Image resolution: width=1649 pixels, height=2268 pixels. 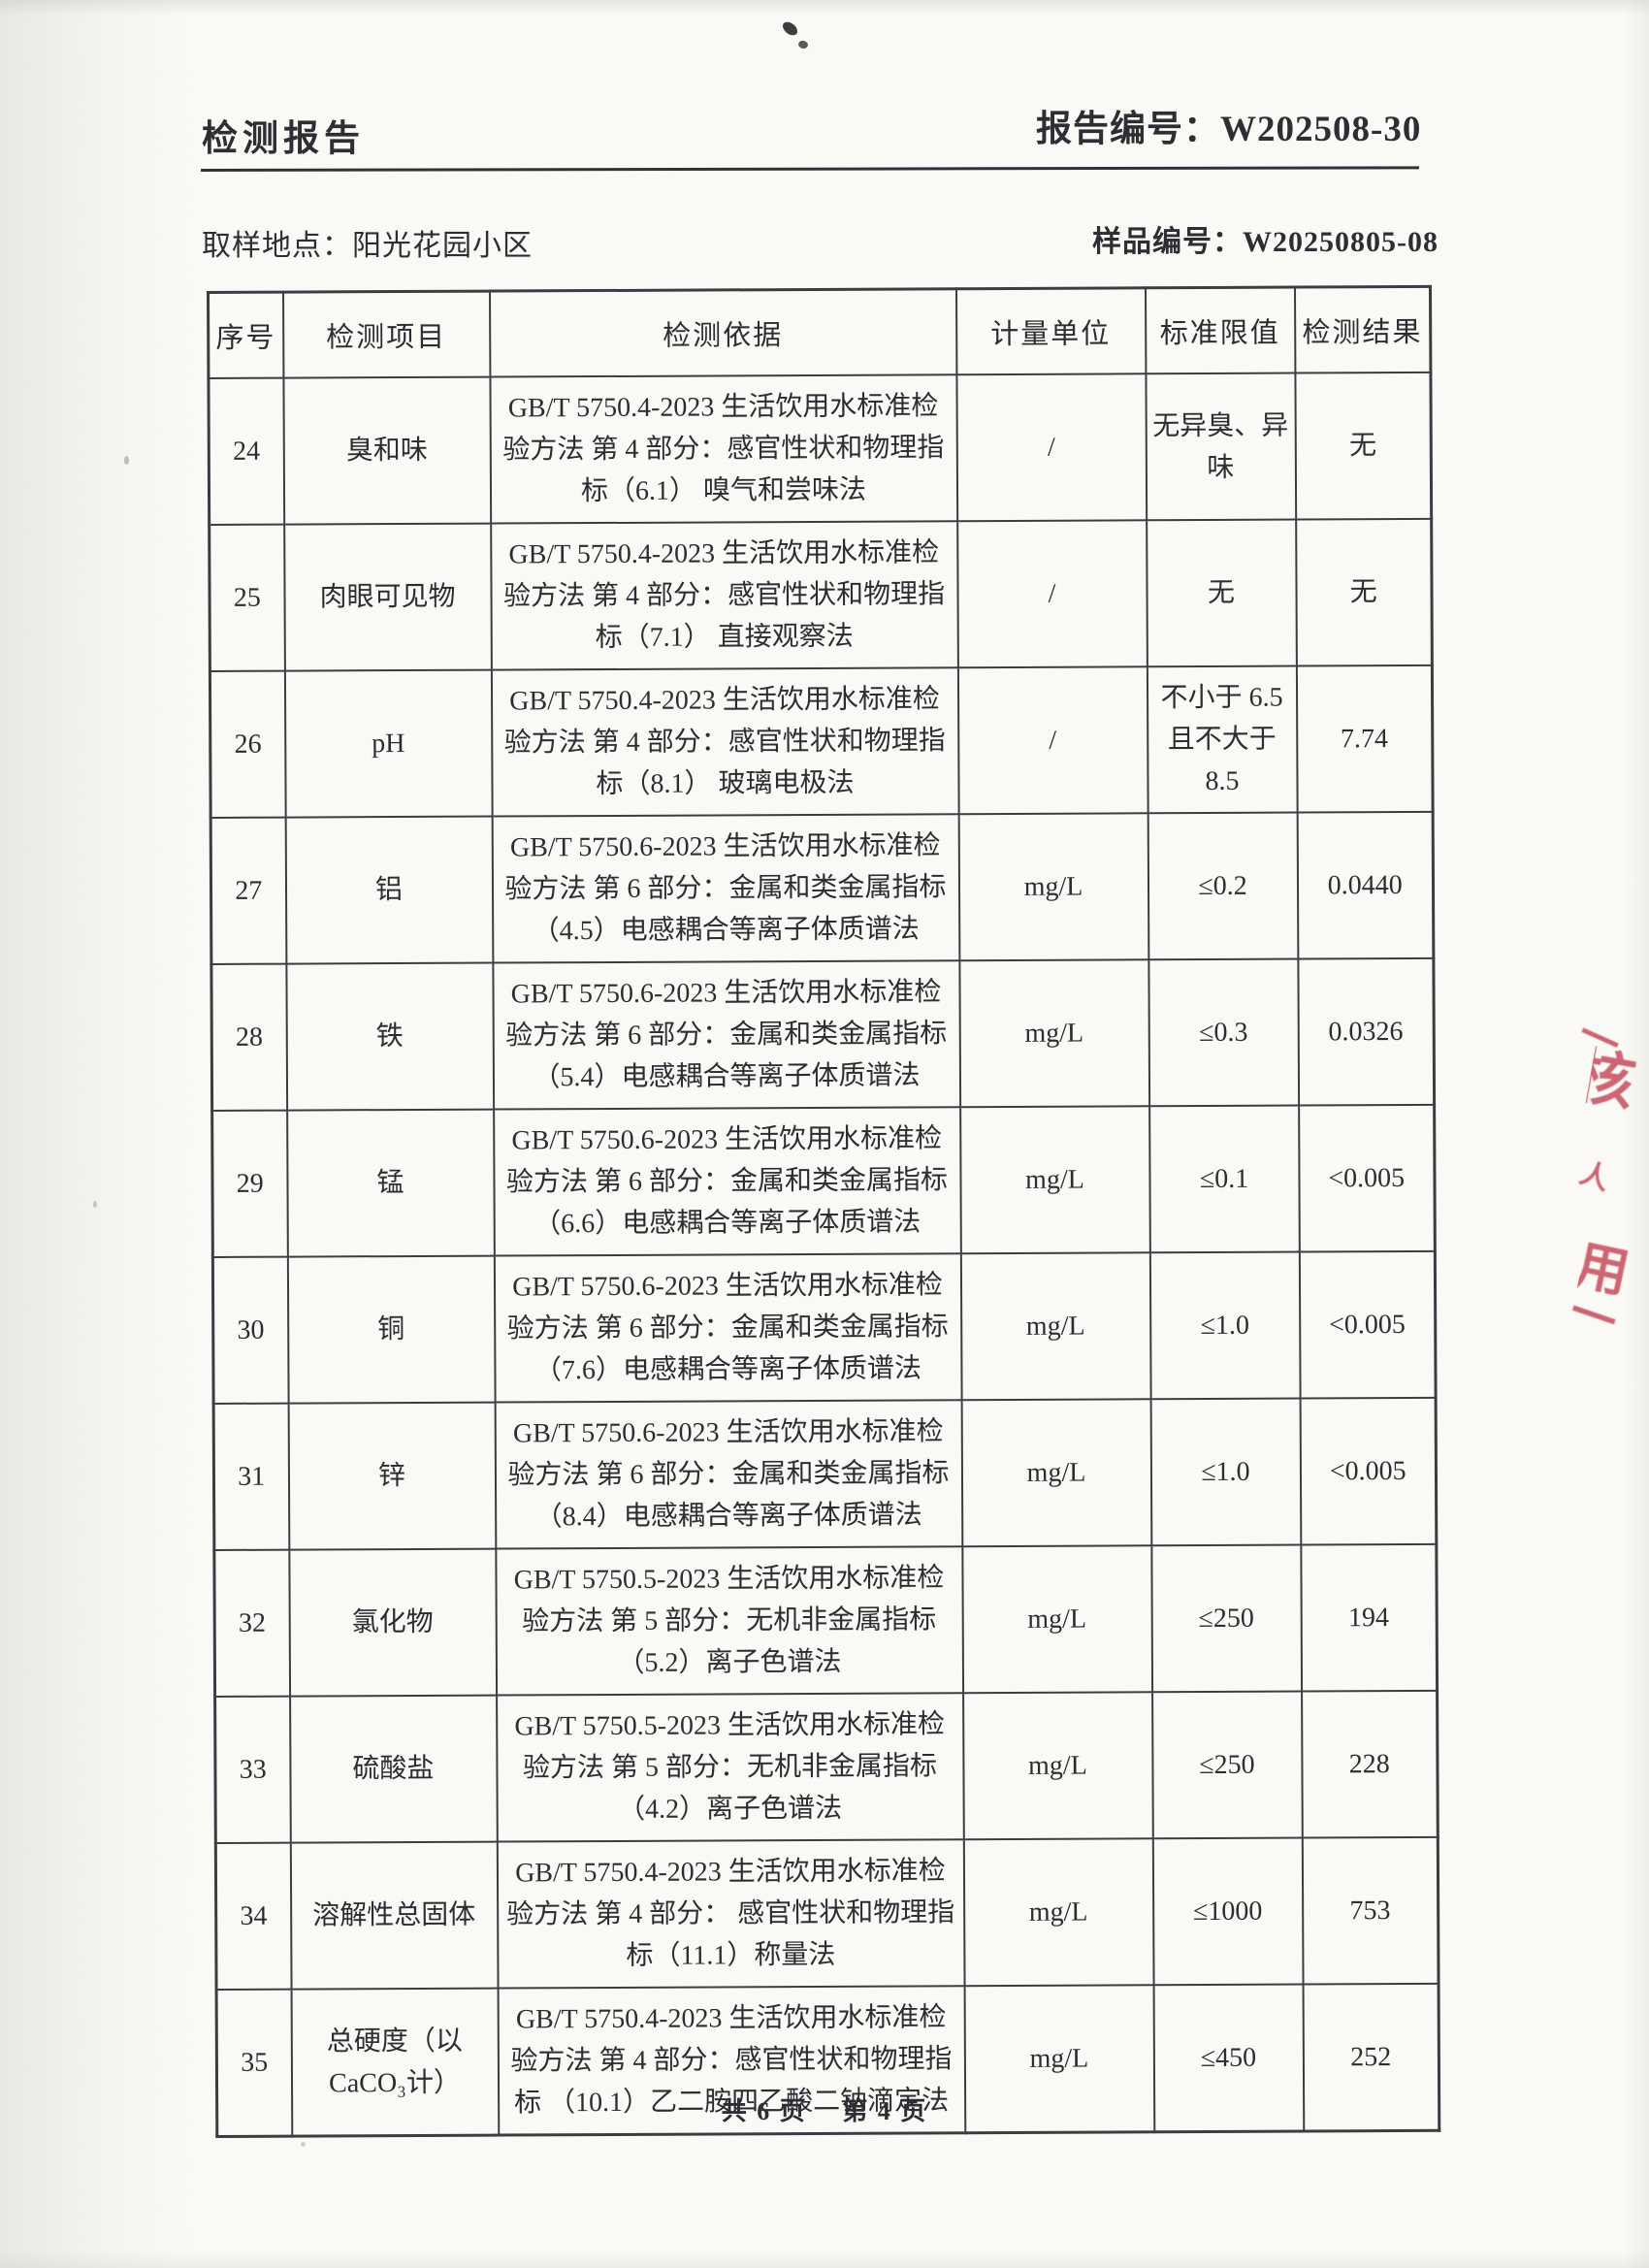 I want to click on results-table-header: 序号 检测项目 检测依据 计量单位 标准限值 检测结果, so click(x=819, y=332).